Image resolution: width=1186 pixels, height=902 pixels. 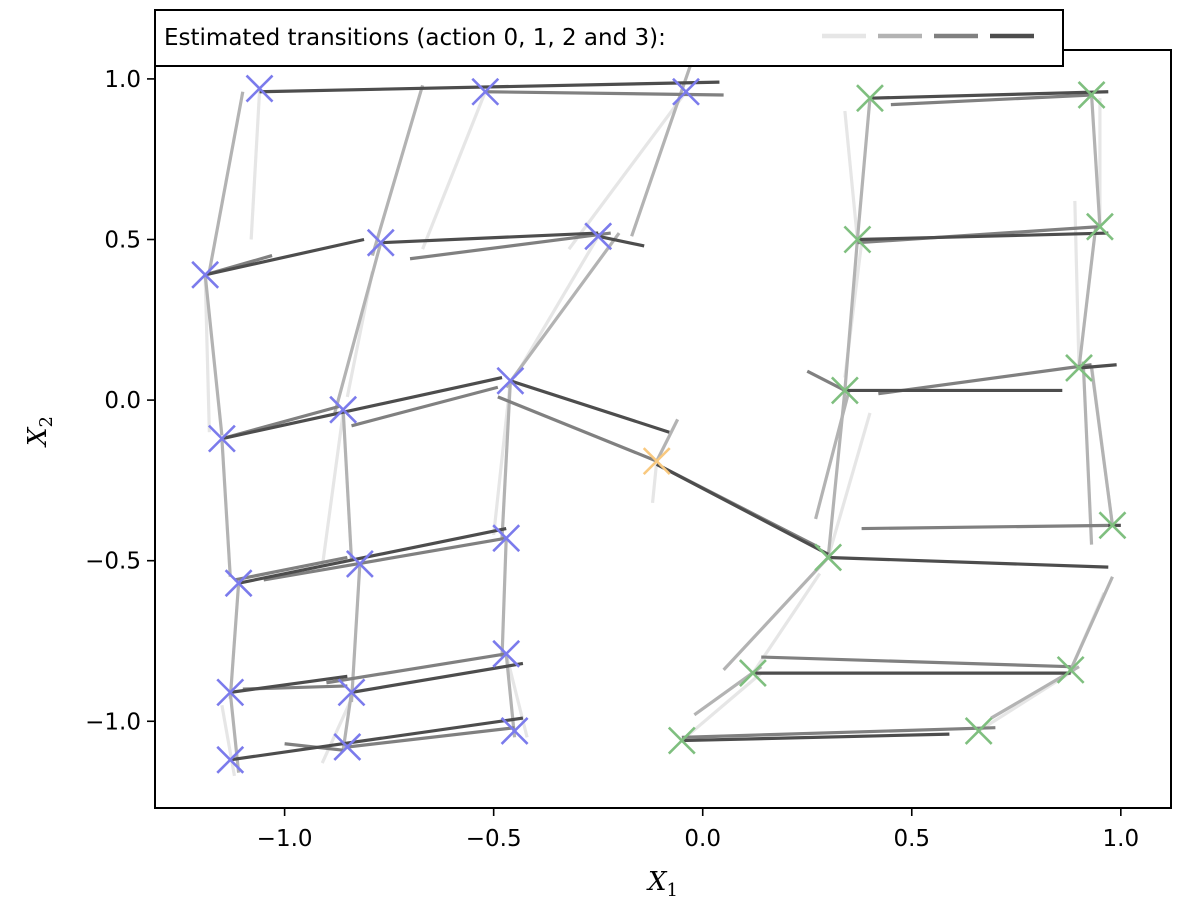 I want to click on x-tick-label: 0.0, so click(x=702, y=839).